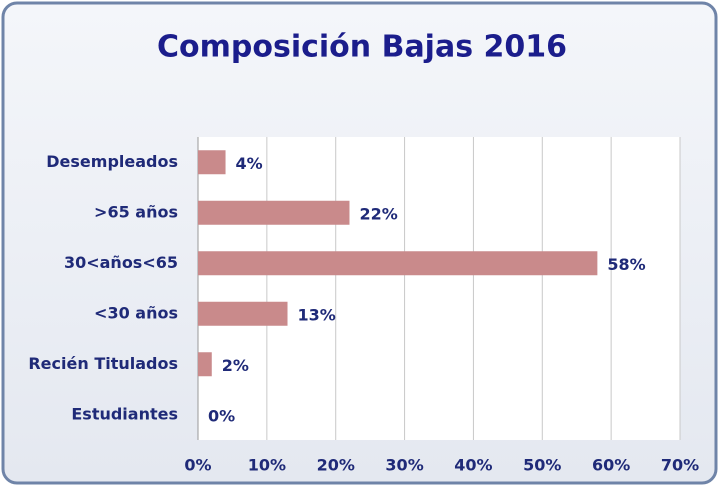 This screenshot has height=488, width=721. What do you see at coordinates (235, 365) in the screenshot?
I see `data-label: 2%` at bounding box center [235, 365].